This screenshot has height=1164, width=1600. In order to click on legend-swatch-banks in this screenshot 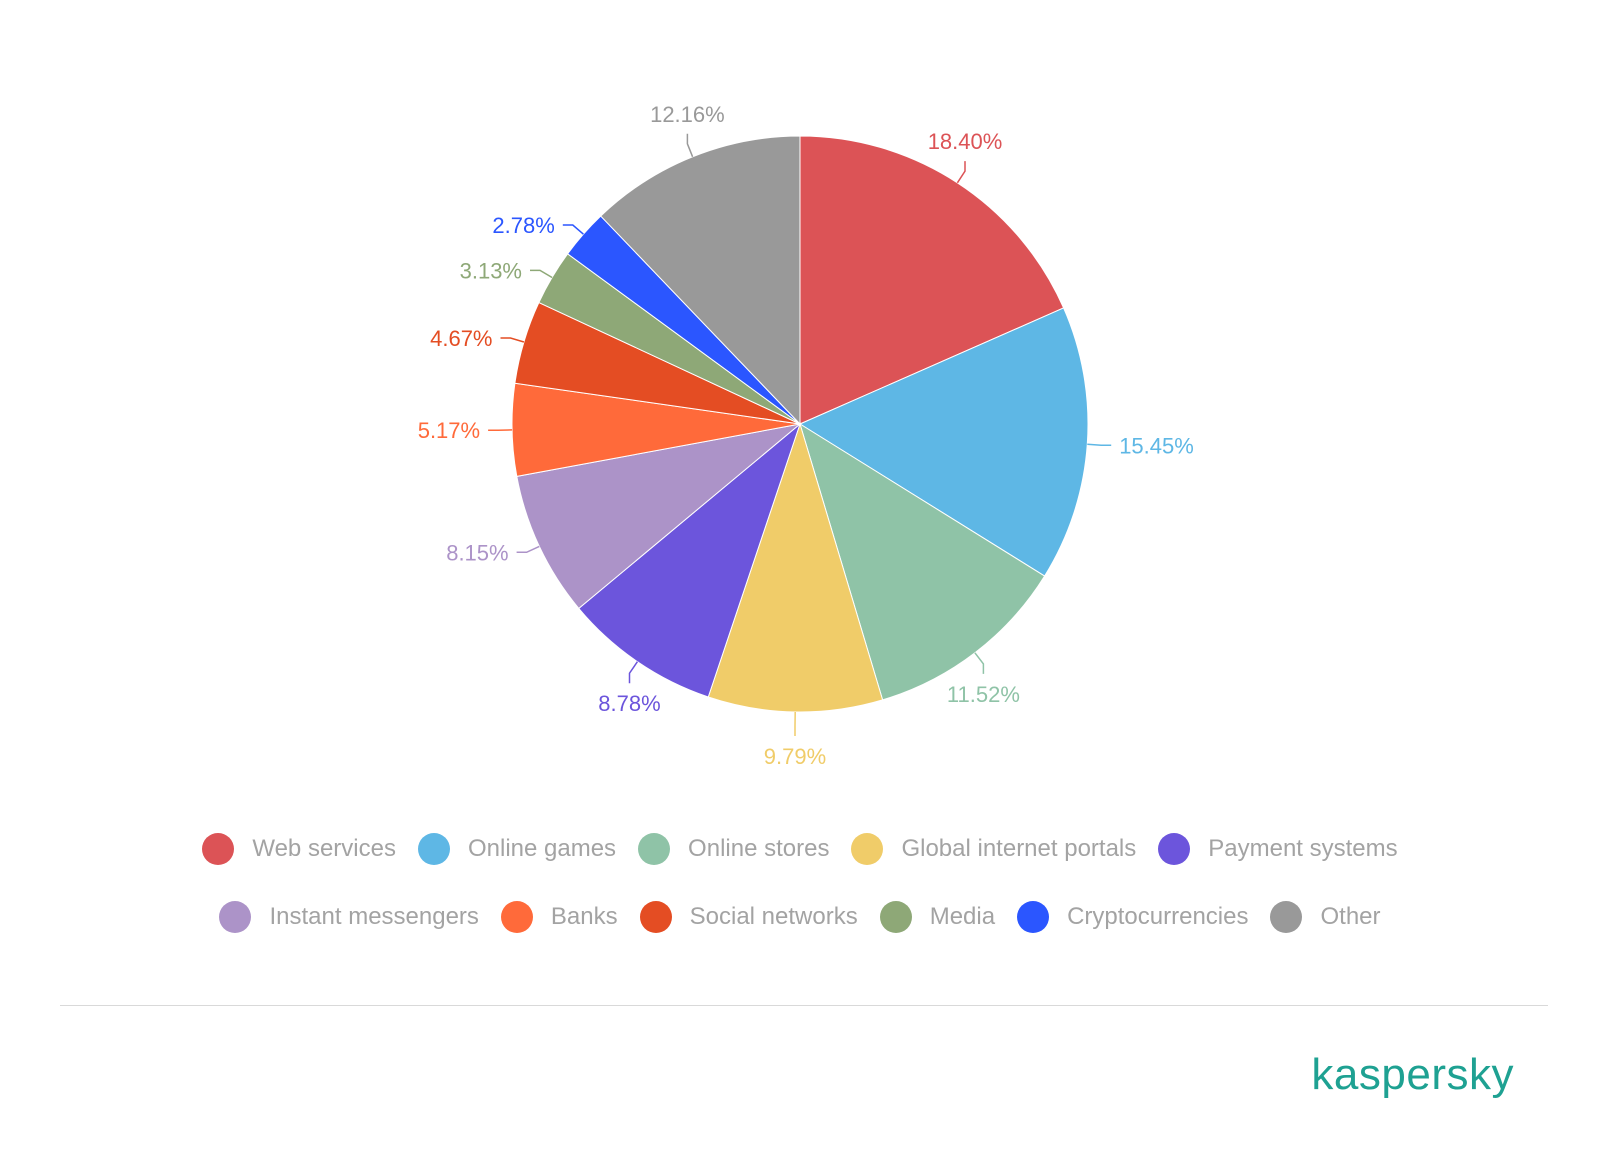, I will do `click(516, 917)`.